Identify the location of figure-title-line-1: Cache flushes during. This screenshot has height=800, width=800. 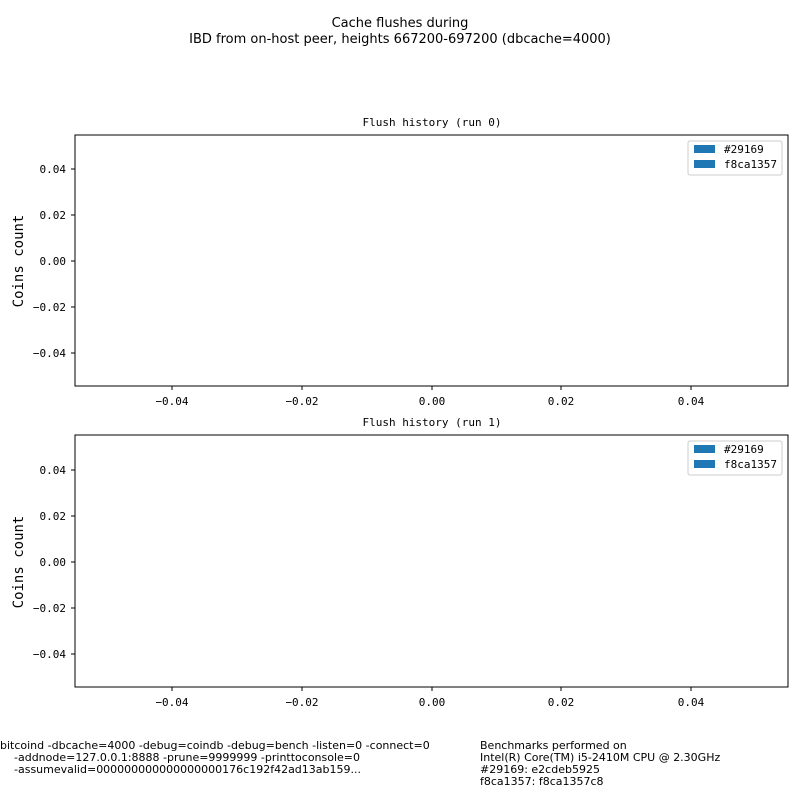
(400, 23).